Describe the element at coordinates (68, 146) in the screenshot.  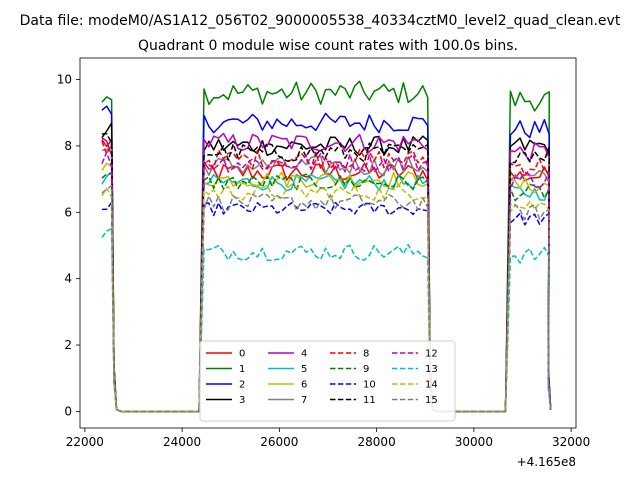
I see `y-tick-label: 8` at that location.